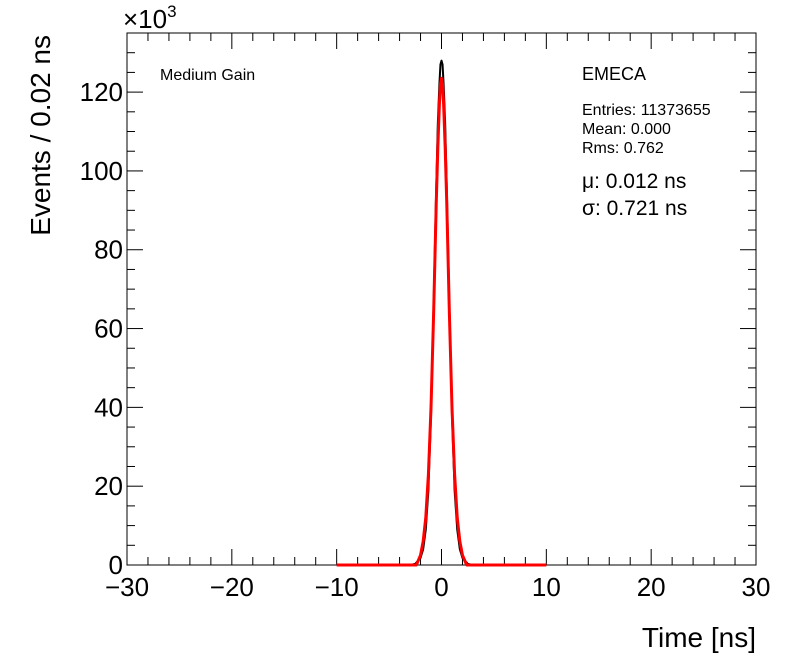  Describe the element at coordinates (108, 486) in the screenshot. I see `y-tick-label: 20` at that location.